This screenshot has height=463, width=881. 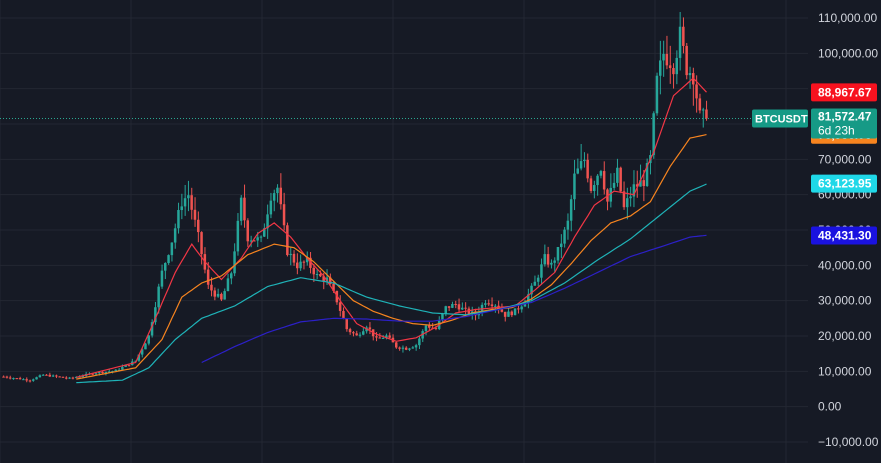 I want to click on symbol-label: BTCUSDT, so click(x=781, y=119).